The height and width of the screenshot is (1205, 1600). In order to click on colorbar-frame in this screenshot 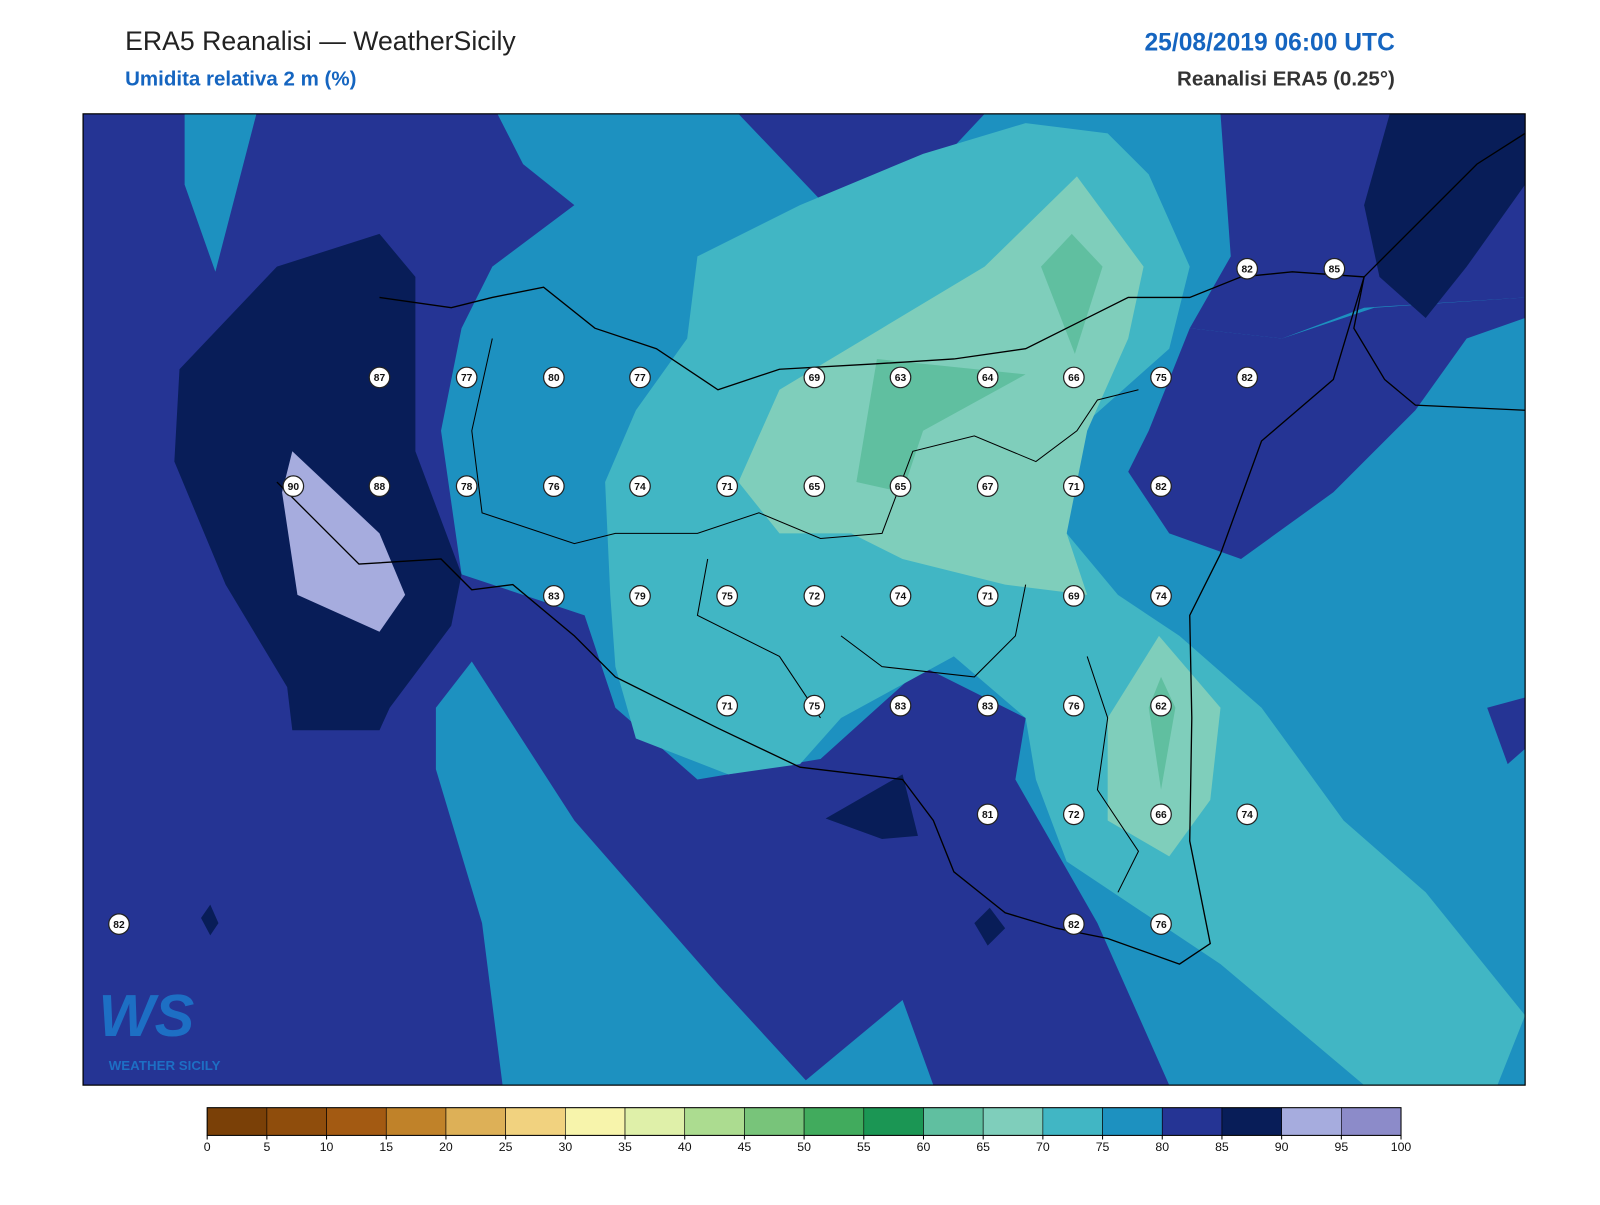, I will do `click(804, 1121)`.